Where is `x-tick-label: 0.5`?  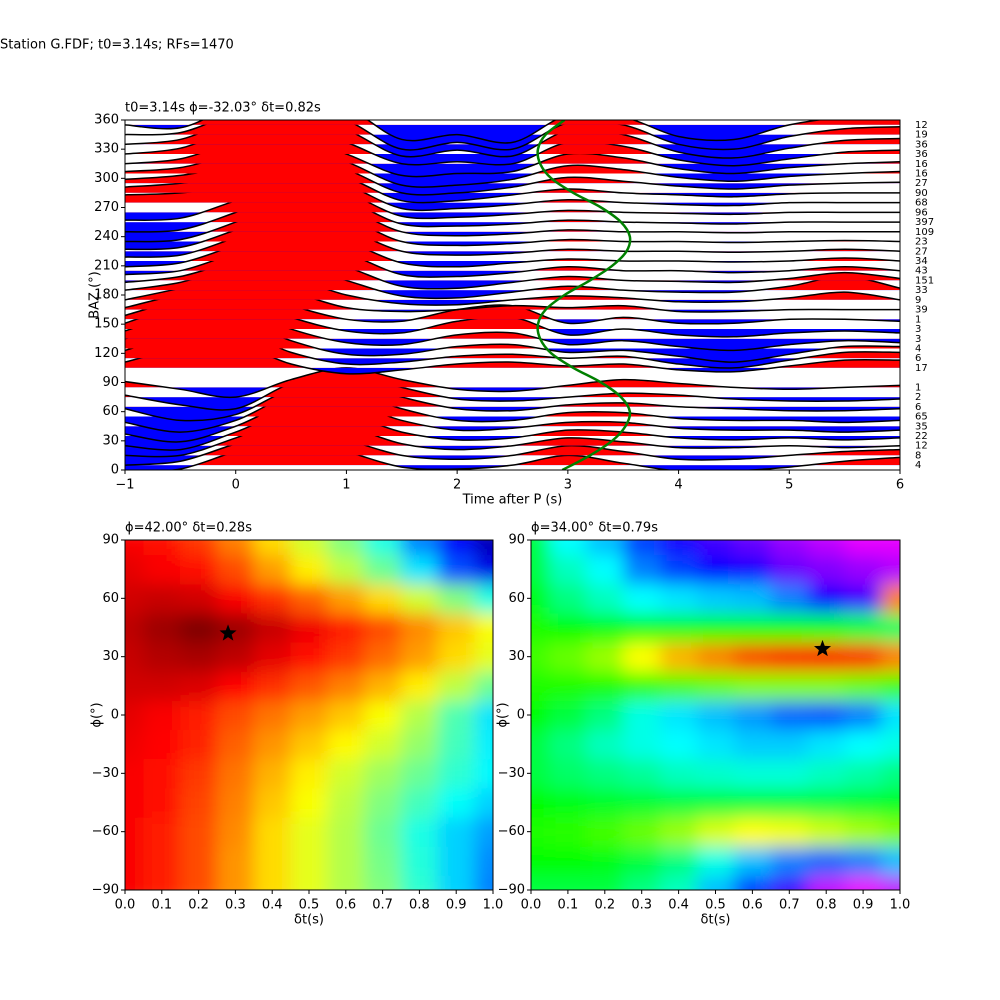 x-tick-label: 0.5 is located at coordinates (715, 905).